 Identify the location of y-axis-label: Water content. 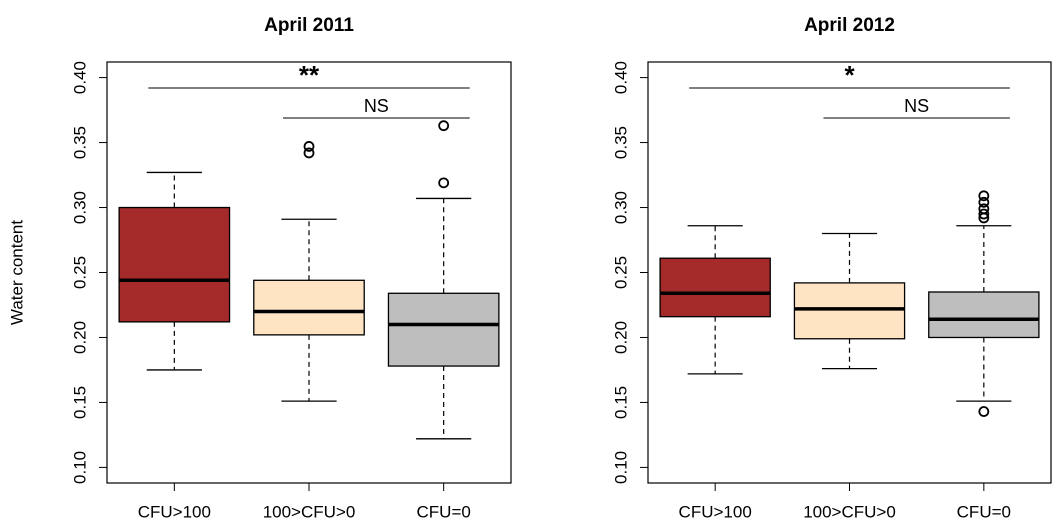
(16, 272).